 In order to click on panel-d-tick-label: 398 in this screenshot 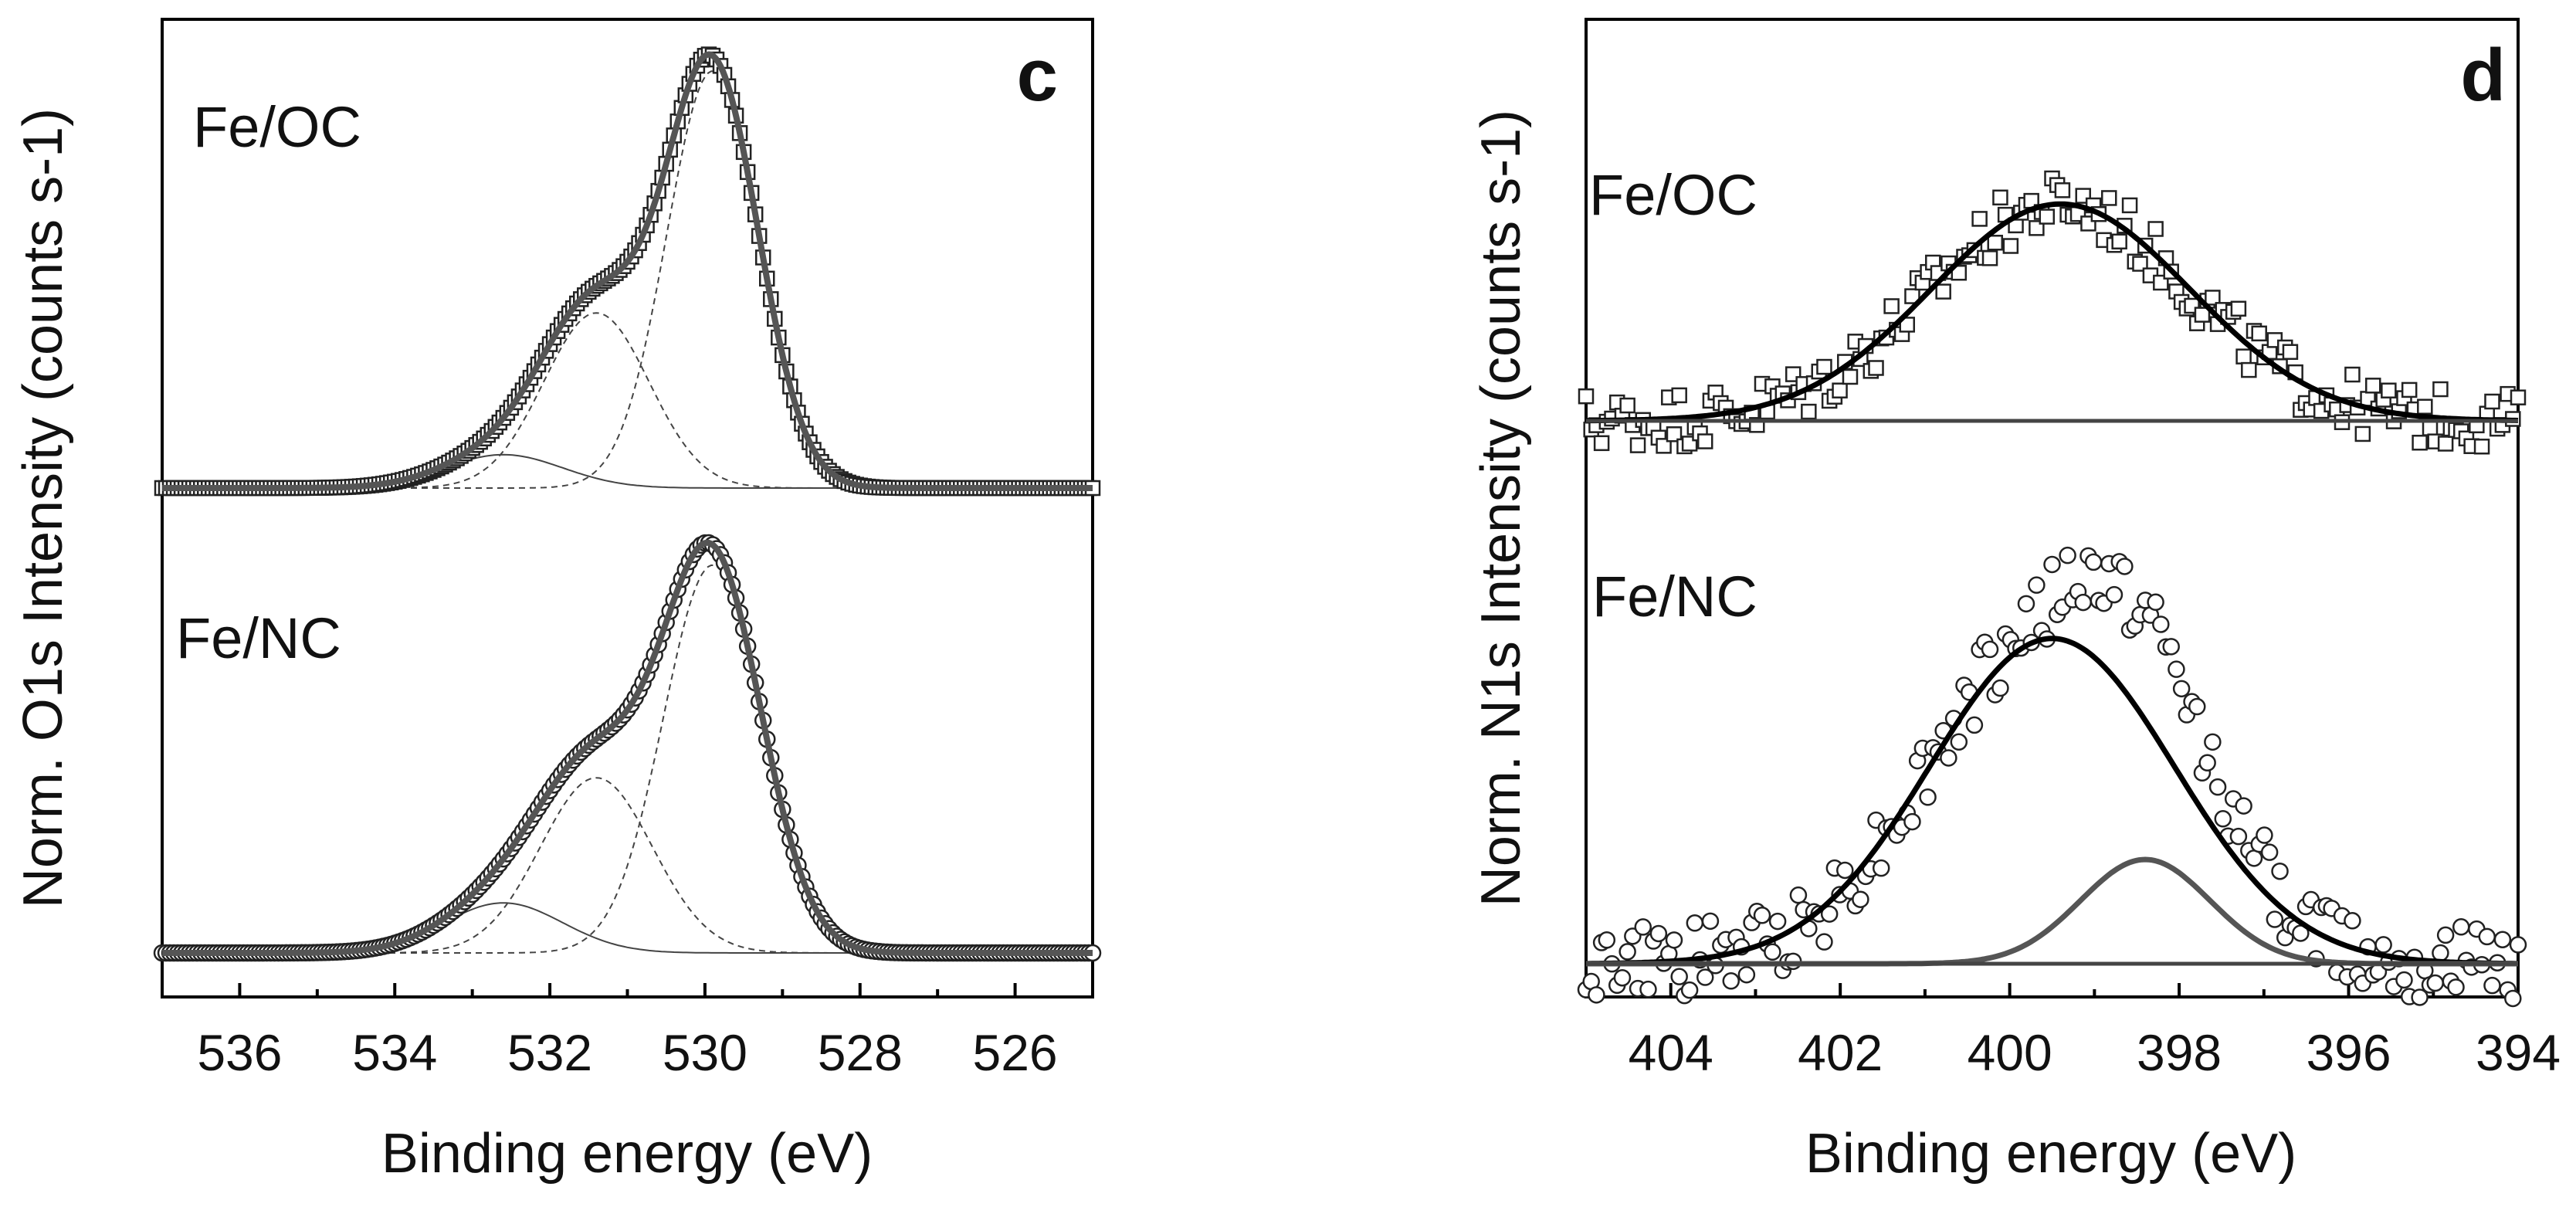, I will do `click(2179, 1052)`.